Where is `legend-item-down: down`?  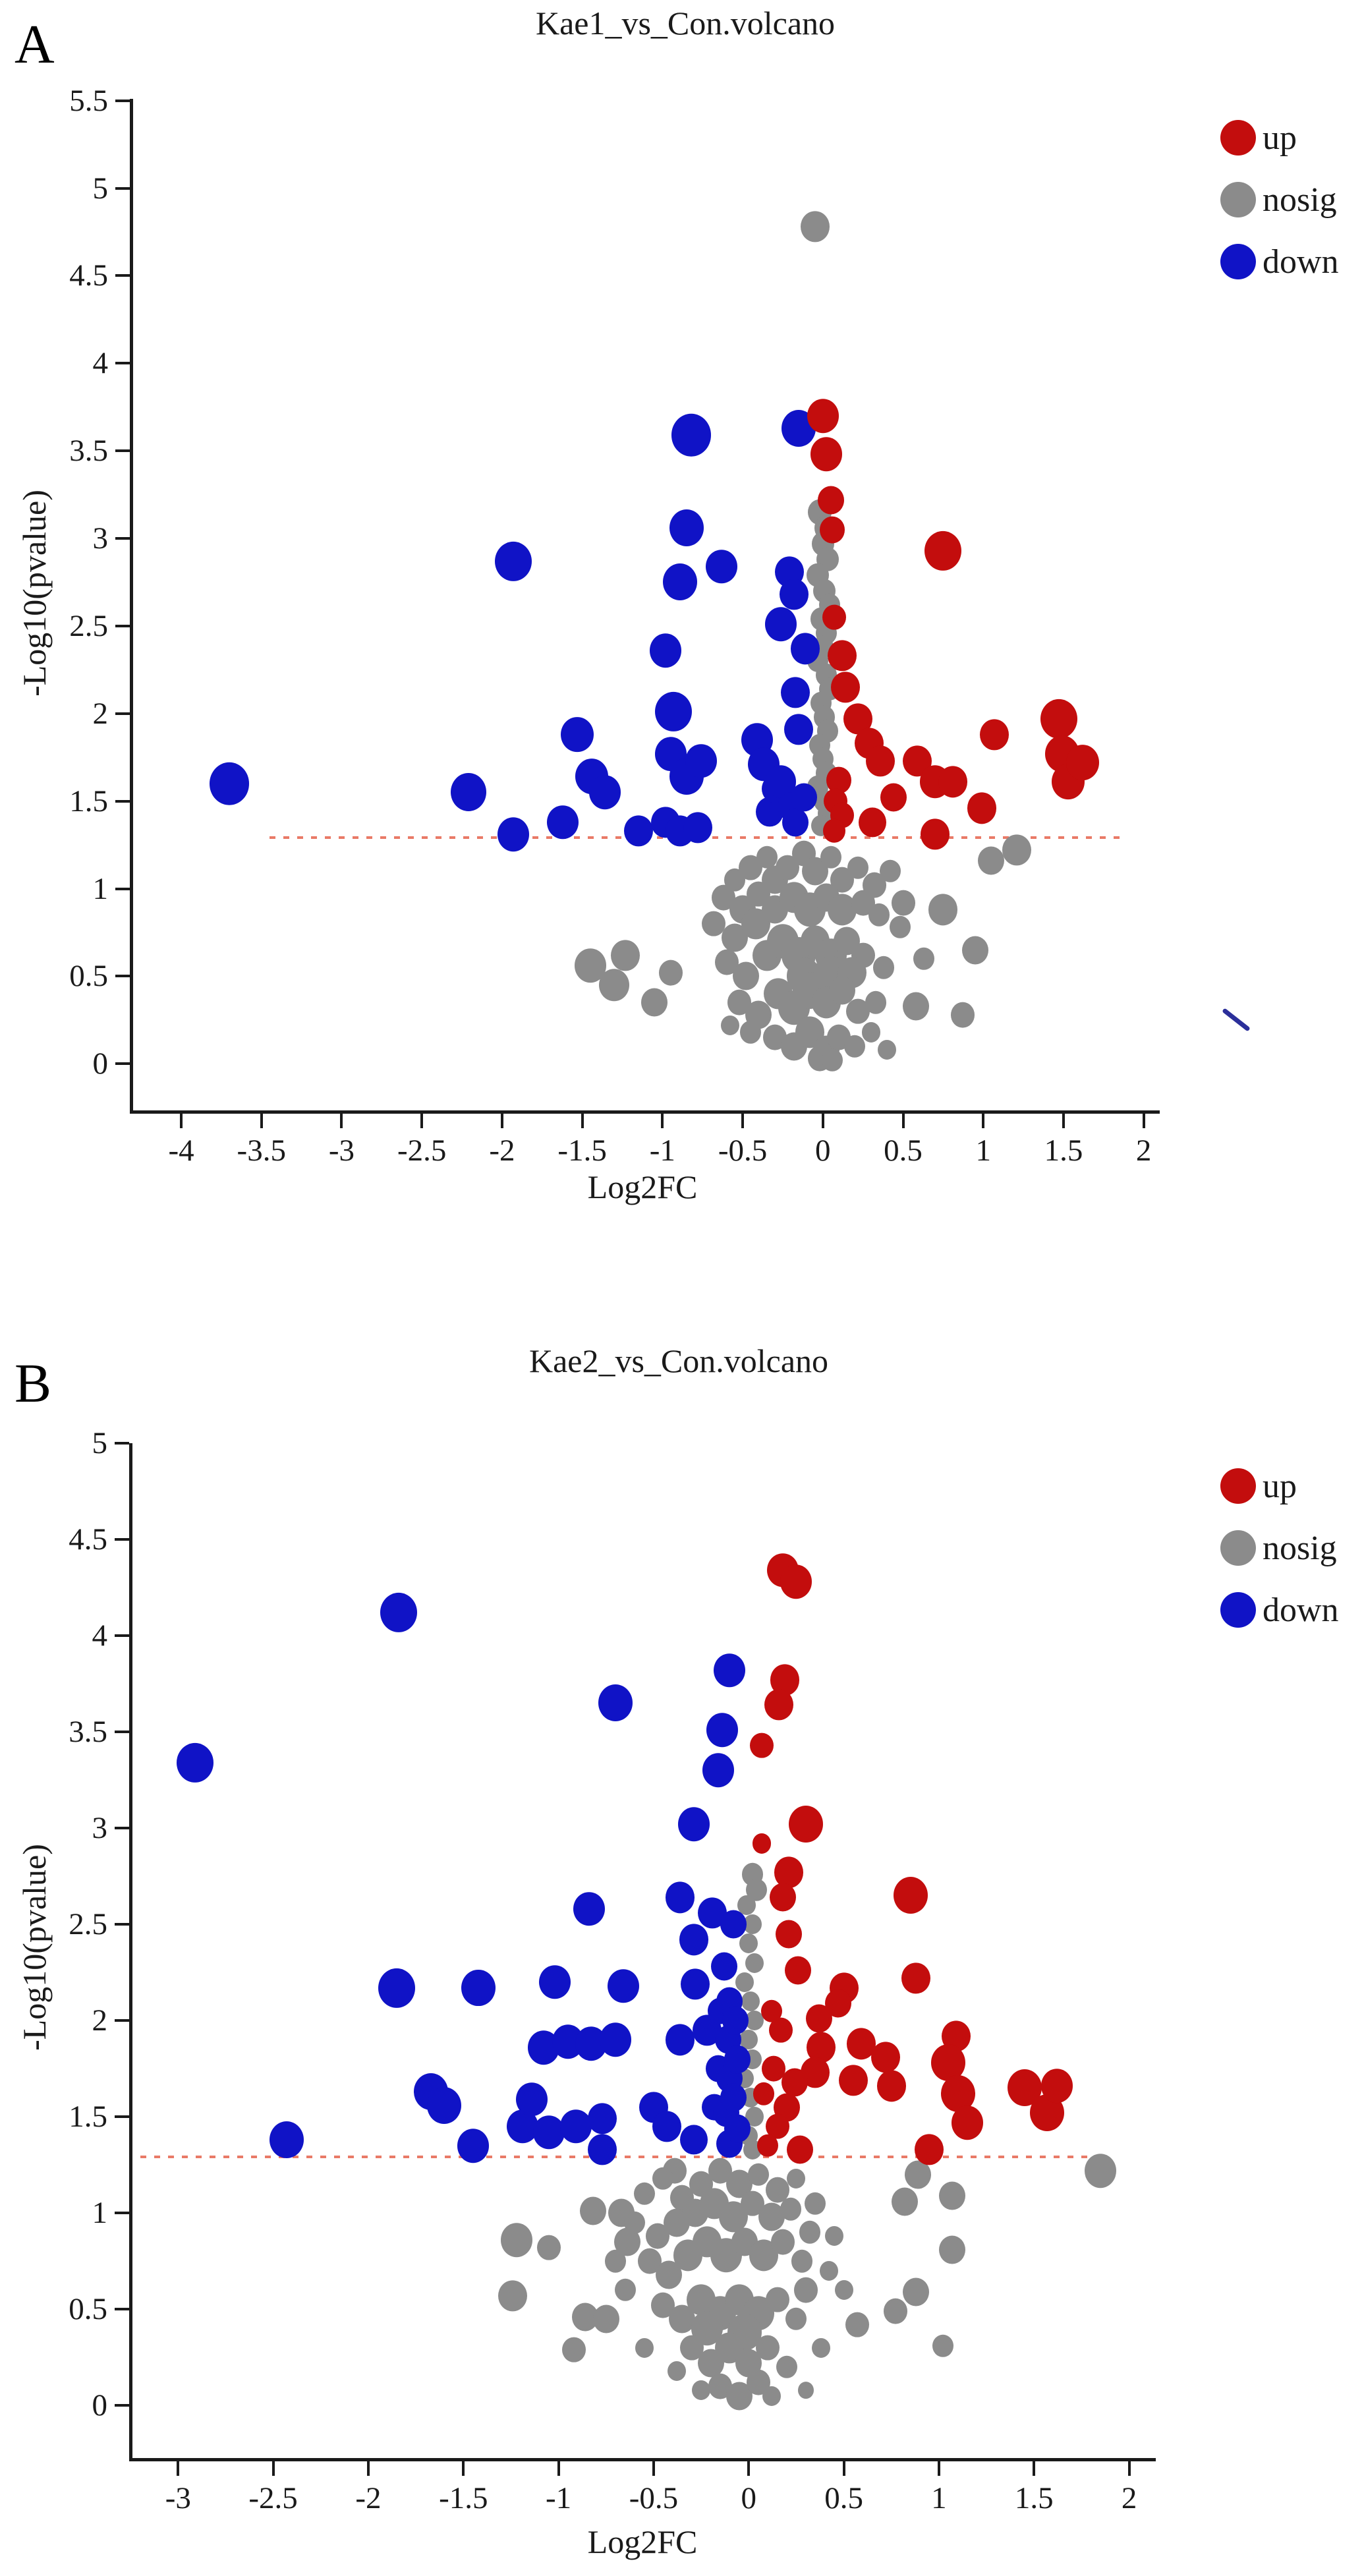 legend-item-down: down is located at coordinates (1279, 1610).